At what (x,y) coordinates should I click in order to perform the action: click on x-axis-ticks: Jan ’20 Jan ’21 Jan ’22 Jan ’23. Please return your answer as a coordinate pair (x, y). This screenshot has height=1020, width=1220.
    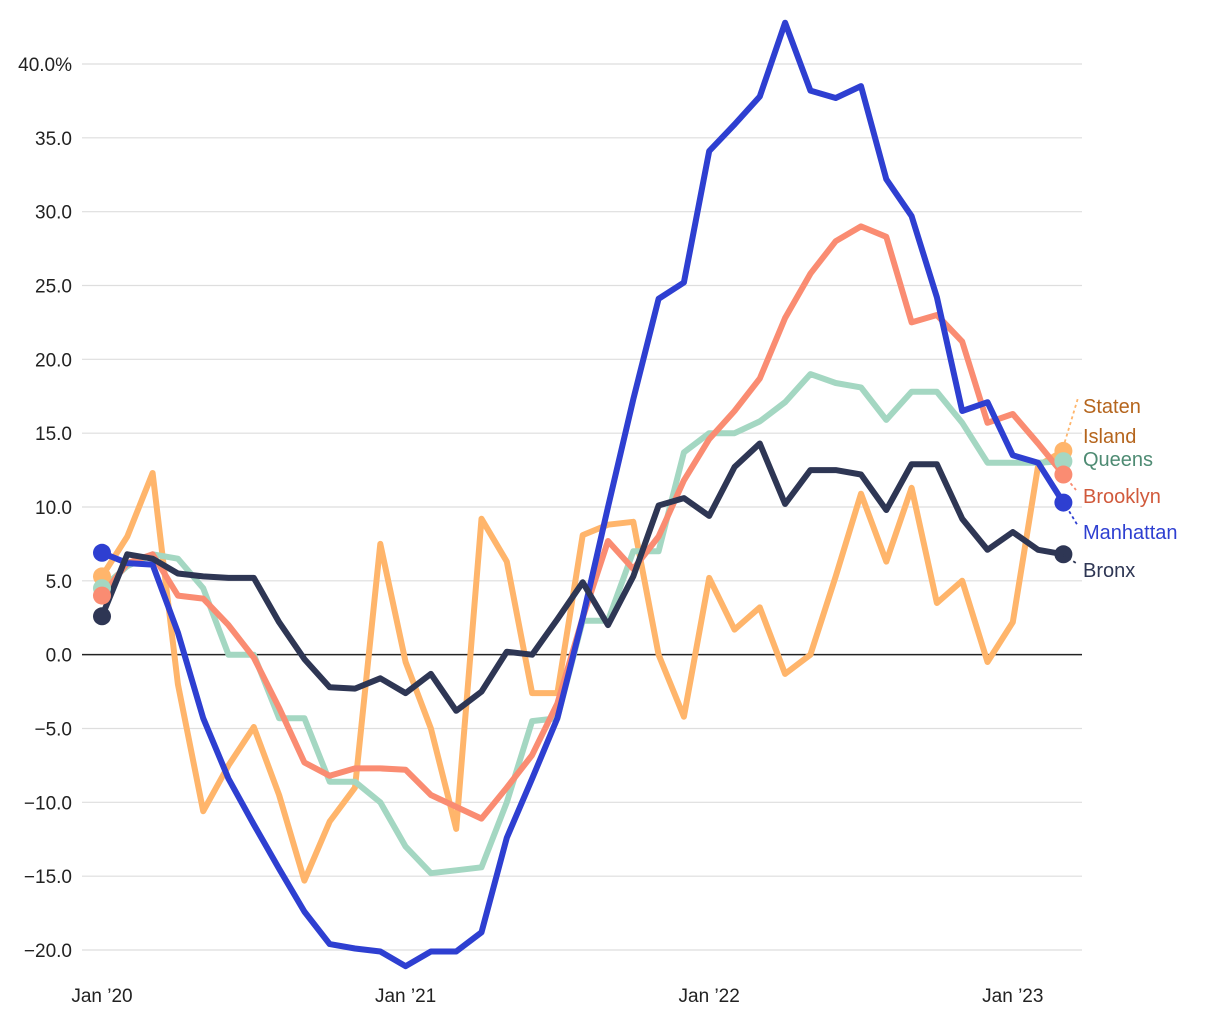
    Looking at the image, I should click on (557, 996).